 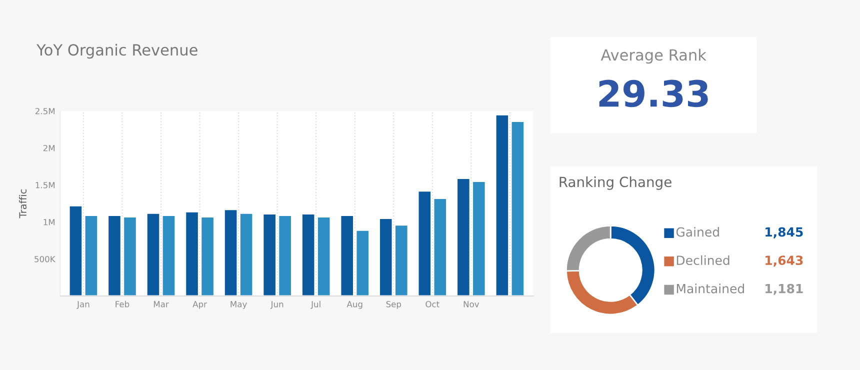 What do you see at coordinates (653, 56) in the screenshot?
I see `text: Average Rank` at bounding box center [653, 56].